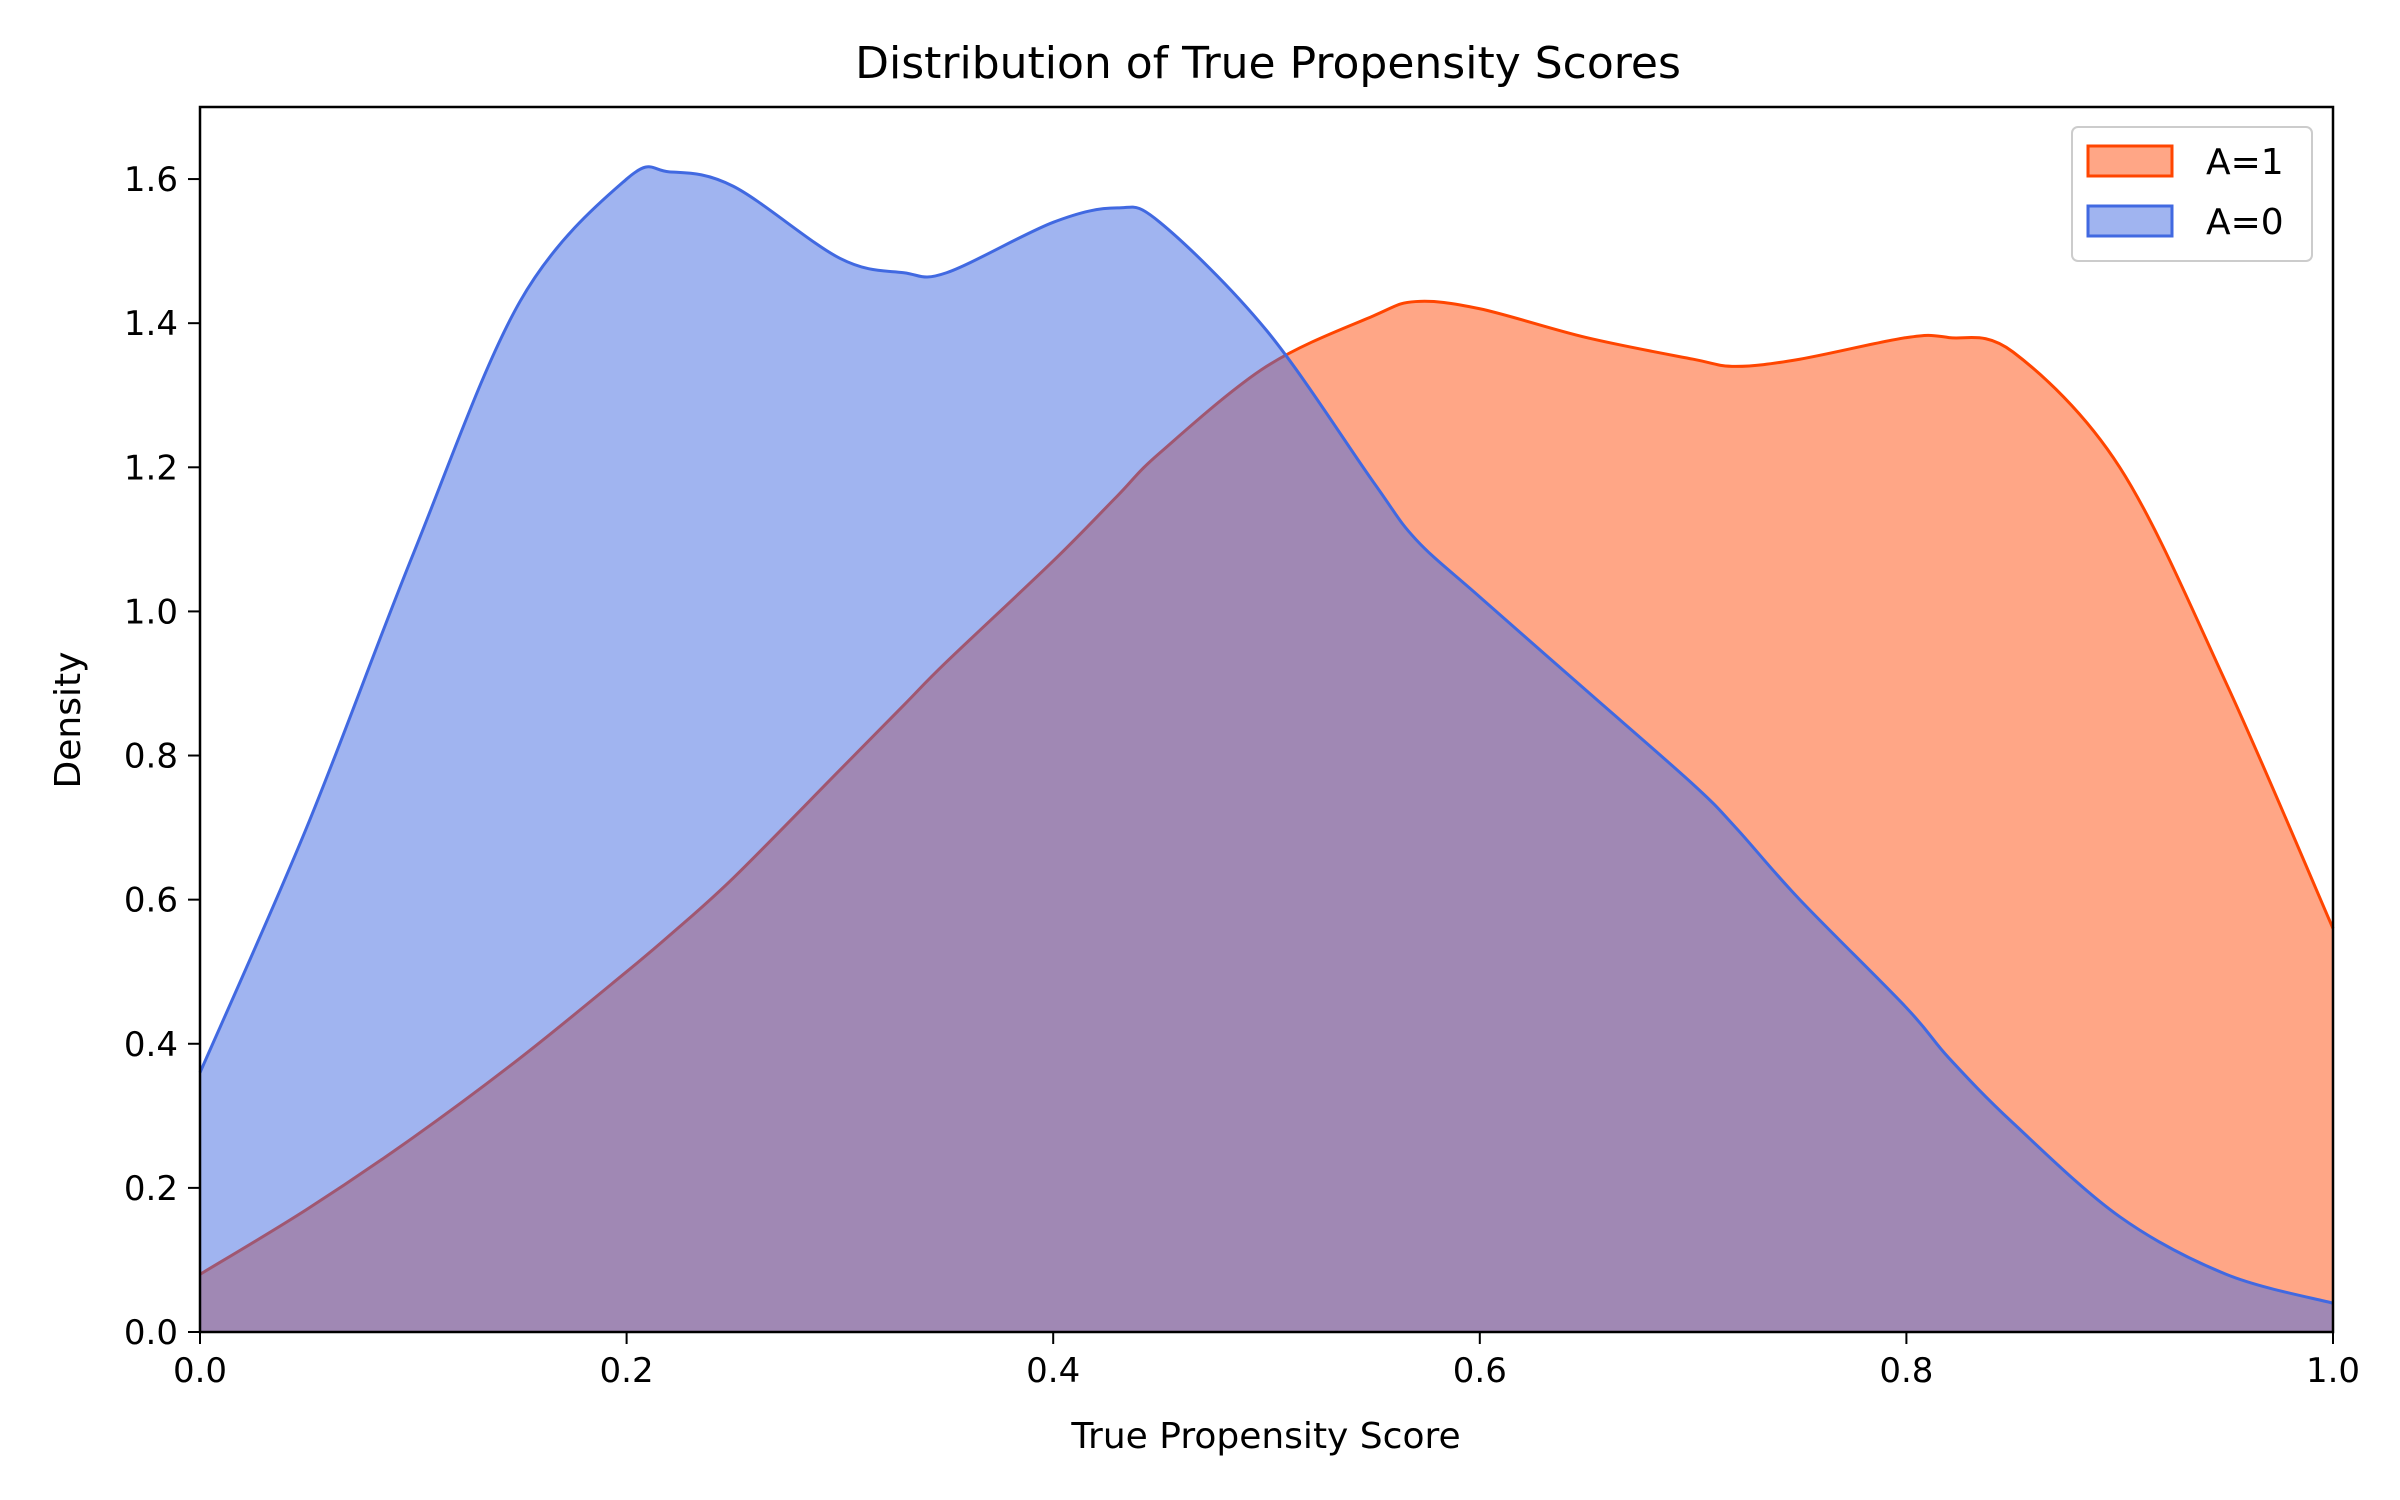 This screenshot has width=2400, height=1500. Describe the element at coordinates (2245, 222) in the screenshot. I see `legend-label-a0: A=0` at that location.